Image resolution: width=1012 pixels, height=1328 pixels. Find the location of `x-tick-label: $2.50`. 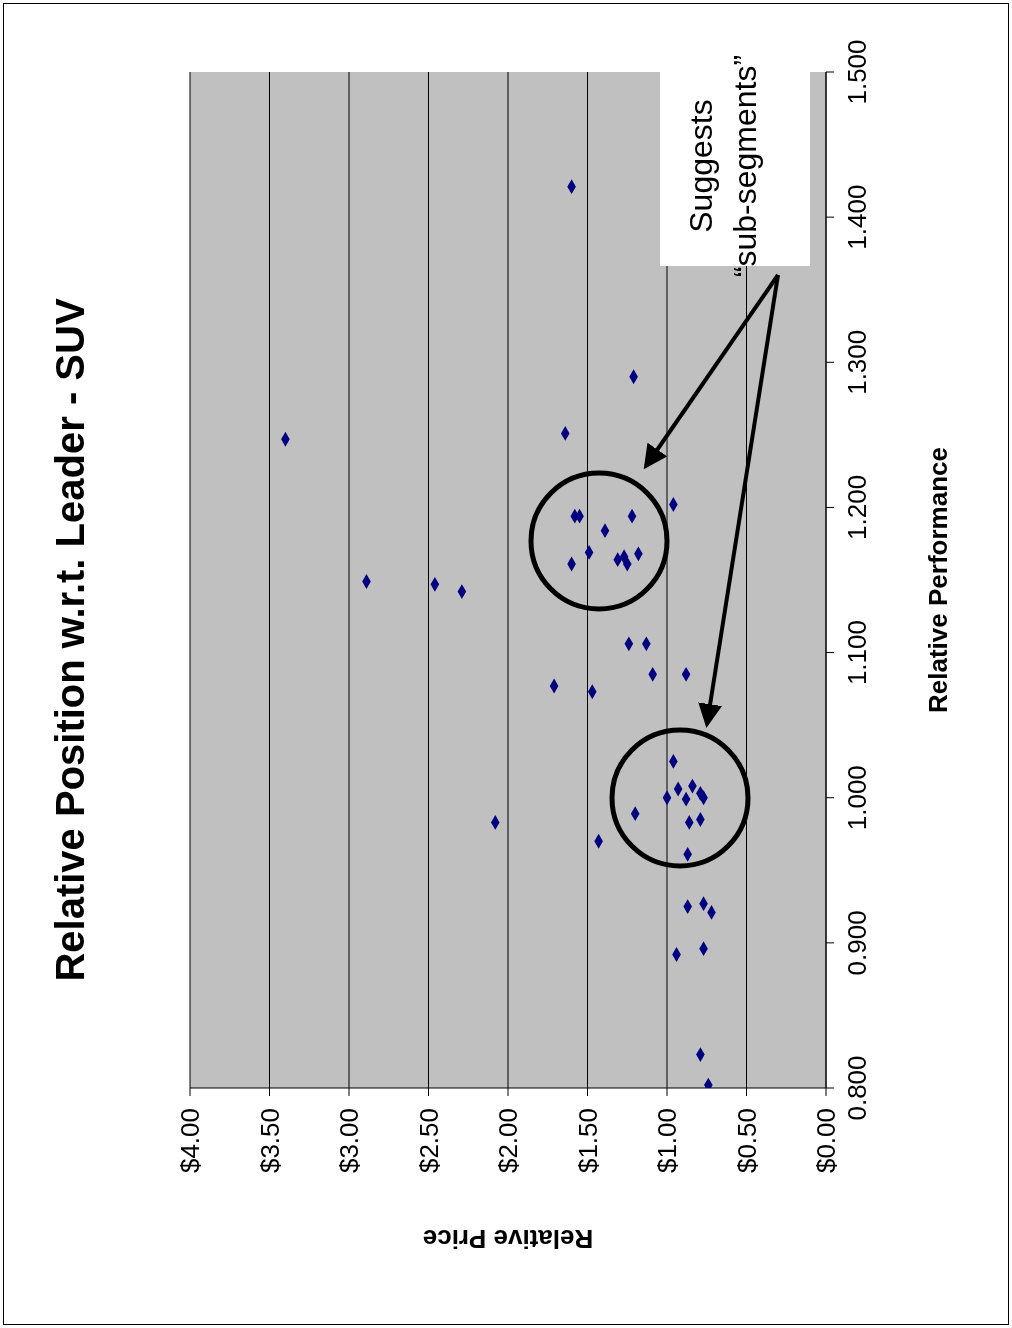

x-tick-label: $2.50 is located at coordinates (428, 1141).